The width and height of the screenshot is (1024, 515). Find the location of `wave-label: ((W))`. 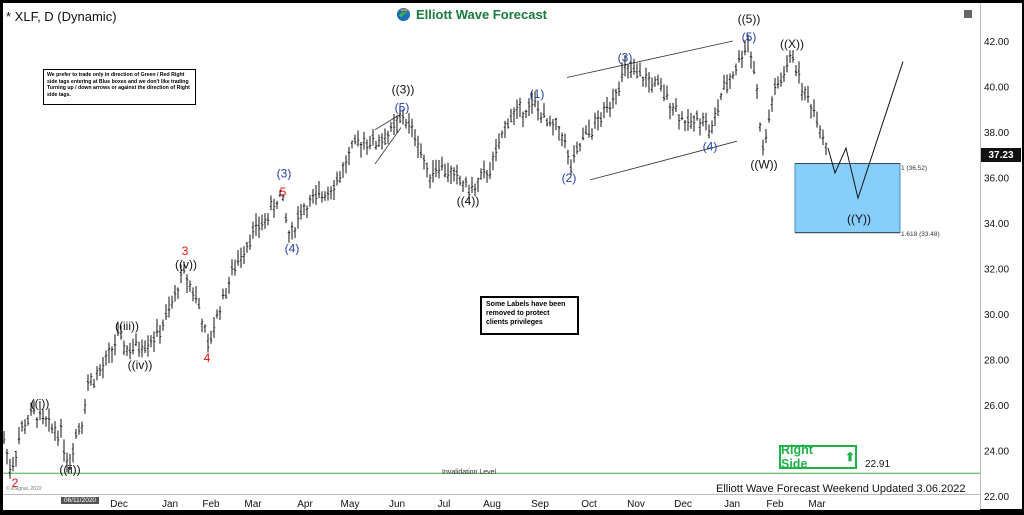

wave-label: ((W)) is located at coordinates (763, 165).